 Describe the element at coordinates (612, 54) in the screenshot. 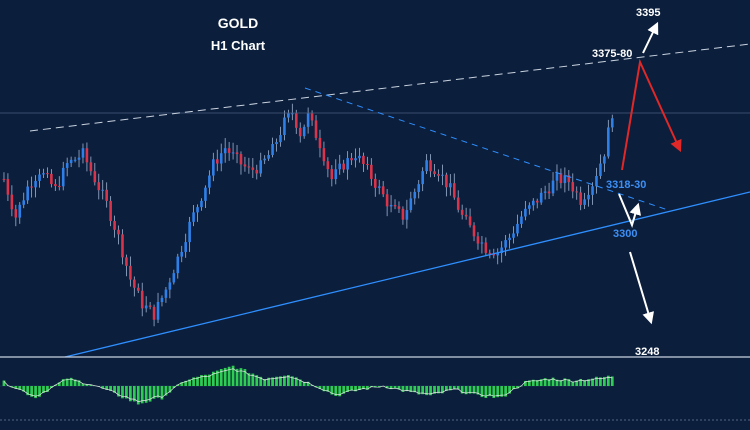

I see `level-label-resistance: 3375-80` at that location.